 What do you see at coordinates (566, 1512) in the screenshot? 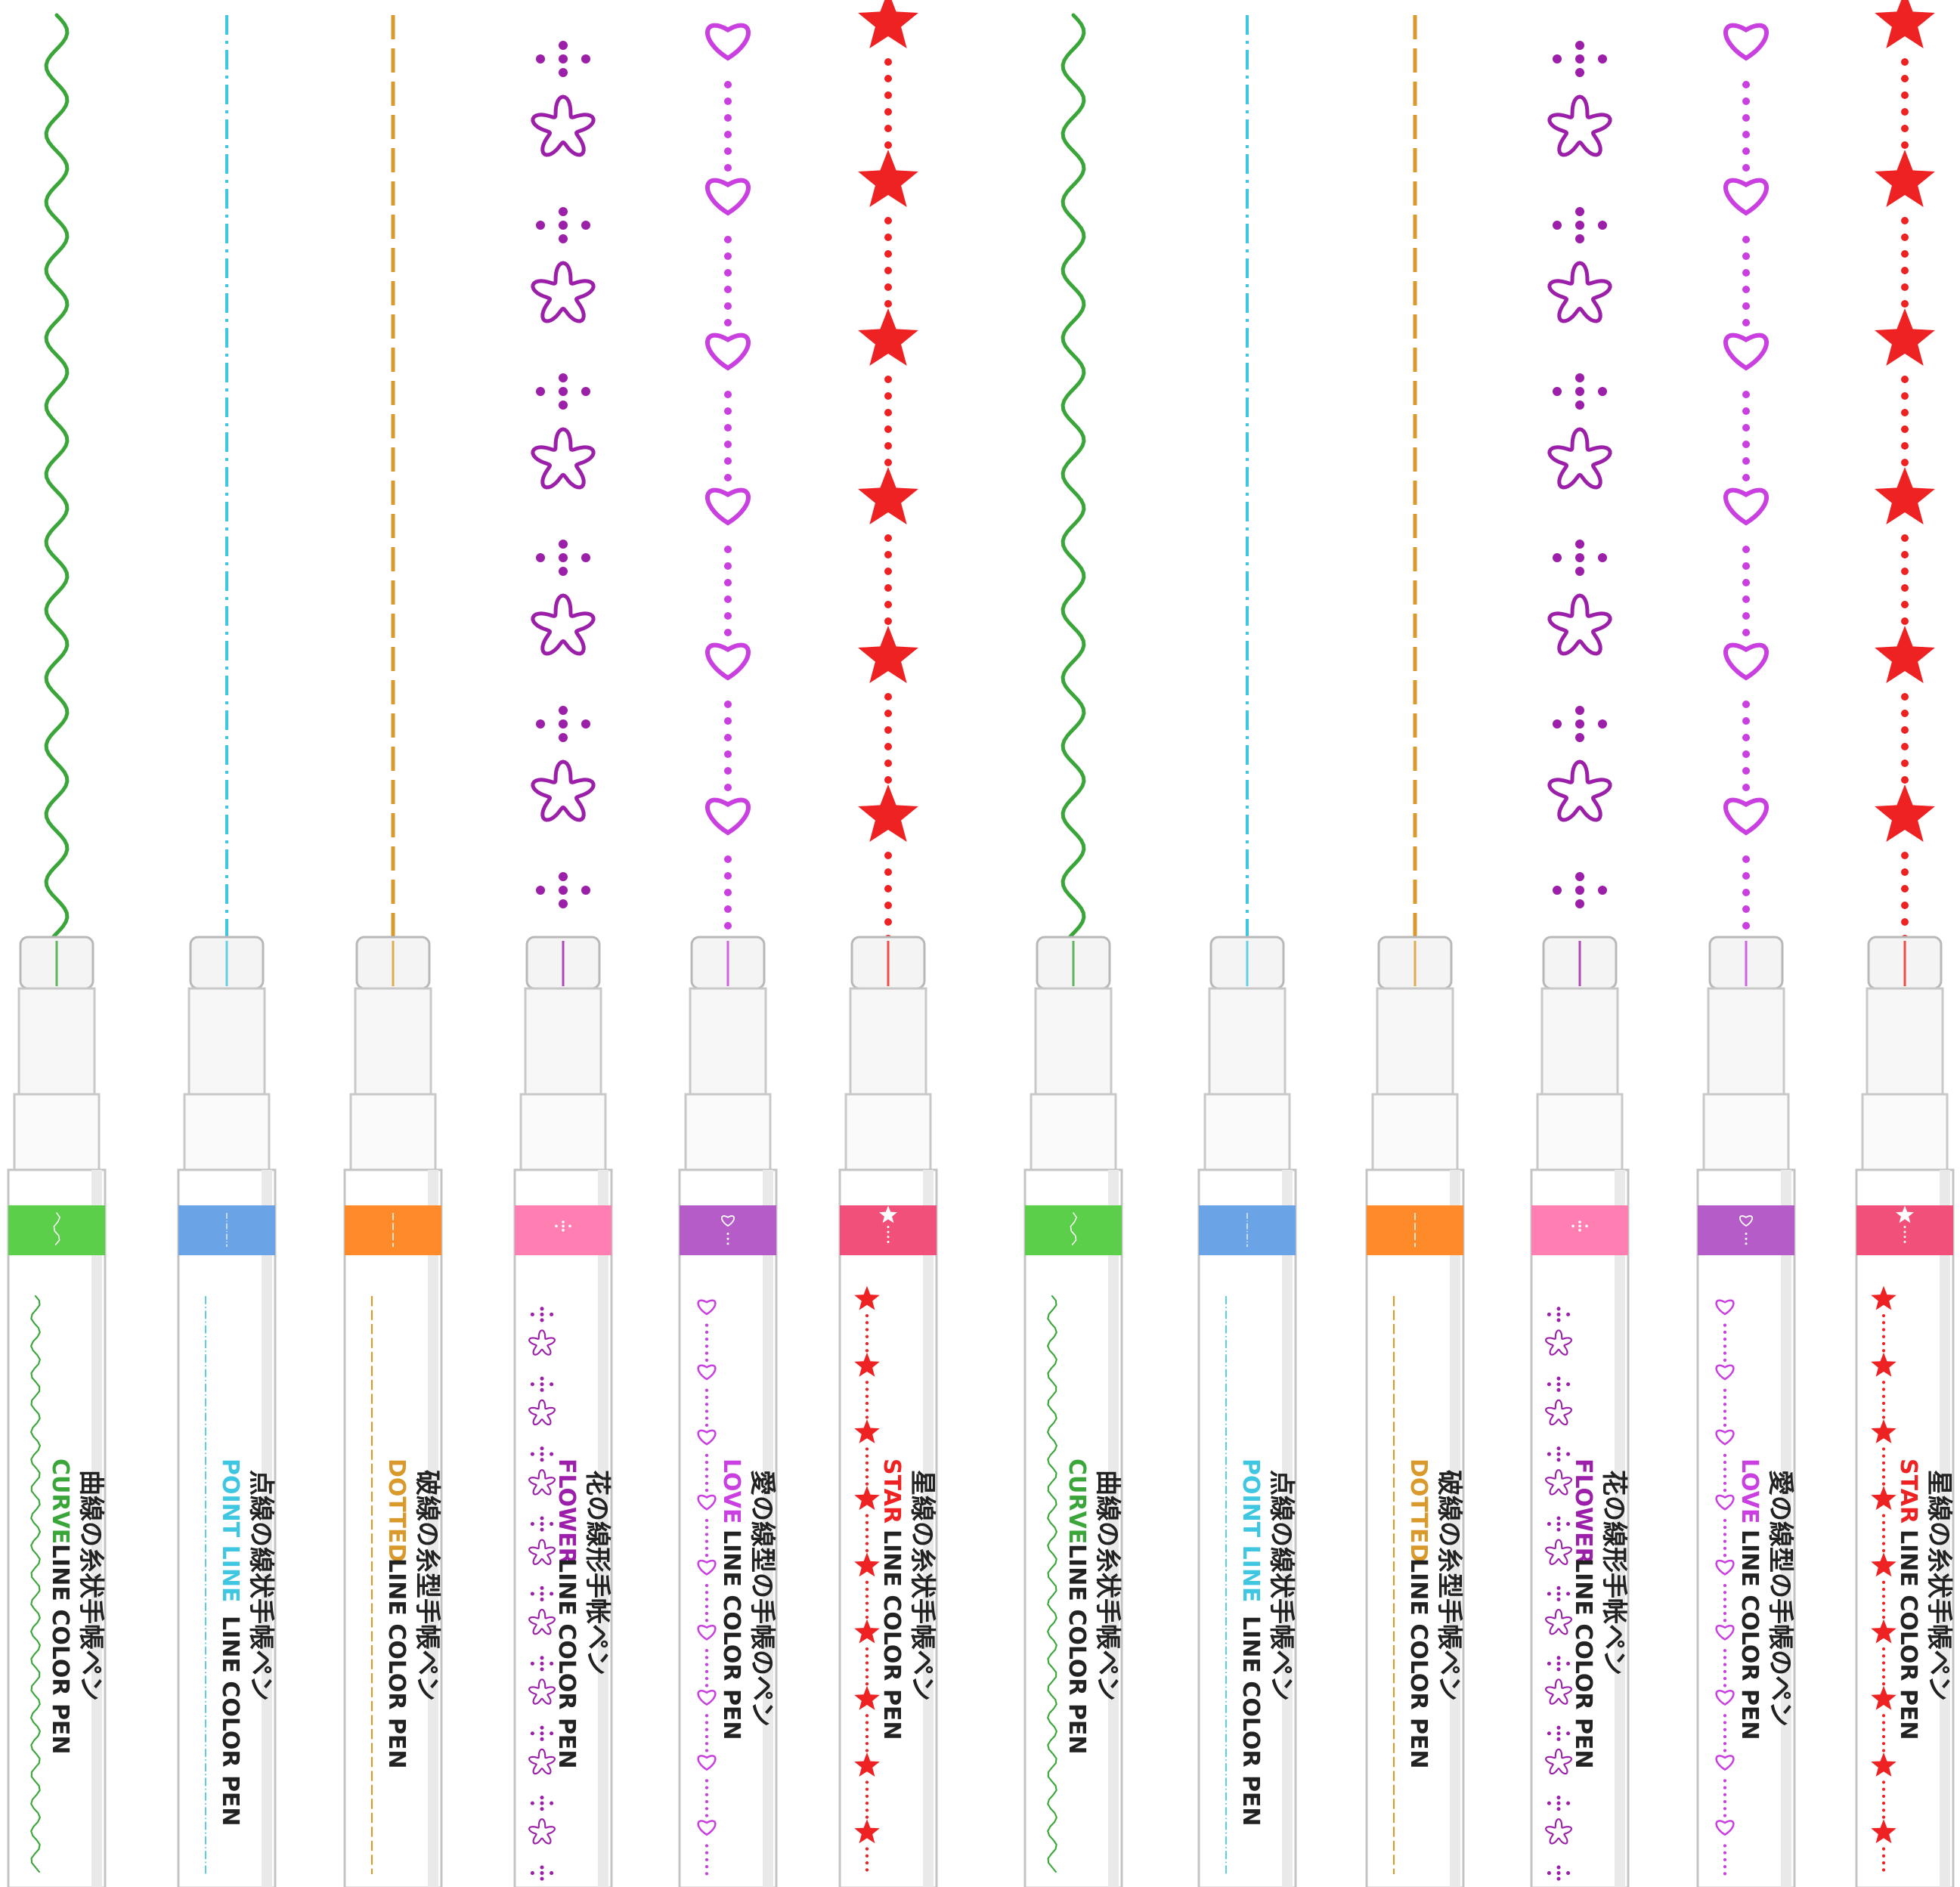
I see `pen-type-label: FLOWER` at bounding box center [566, 1512].